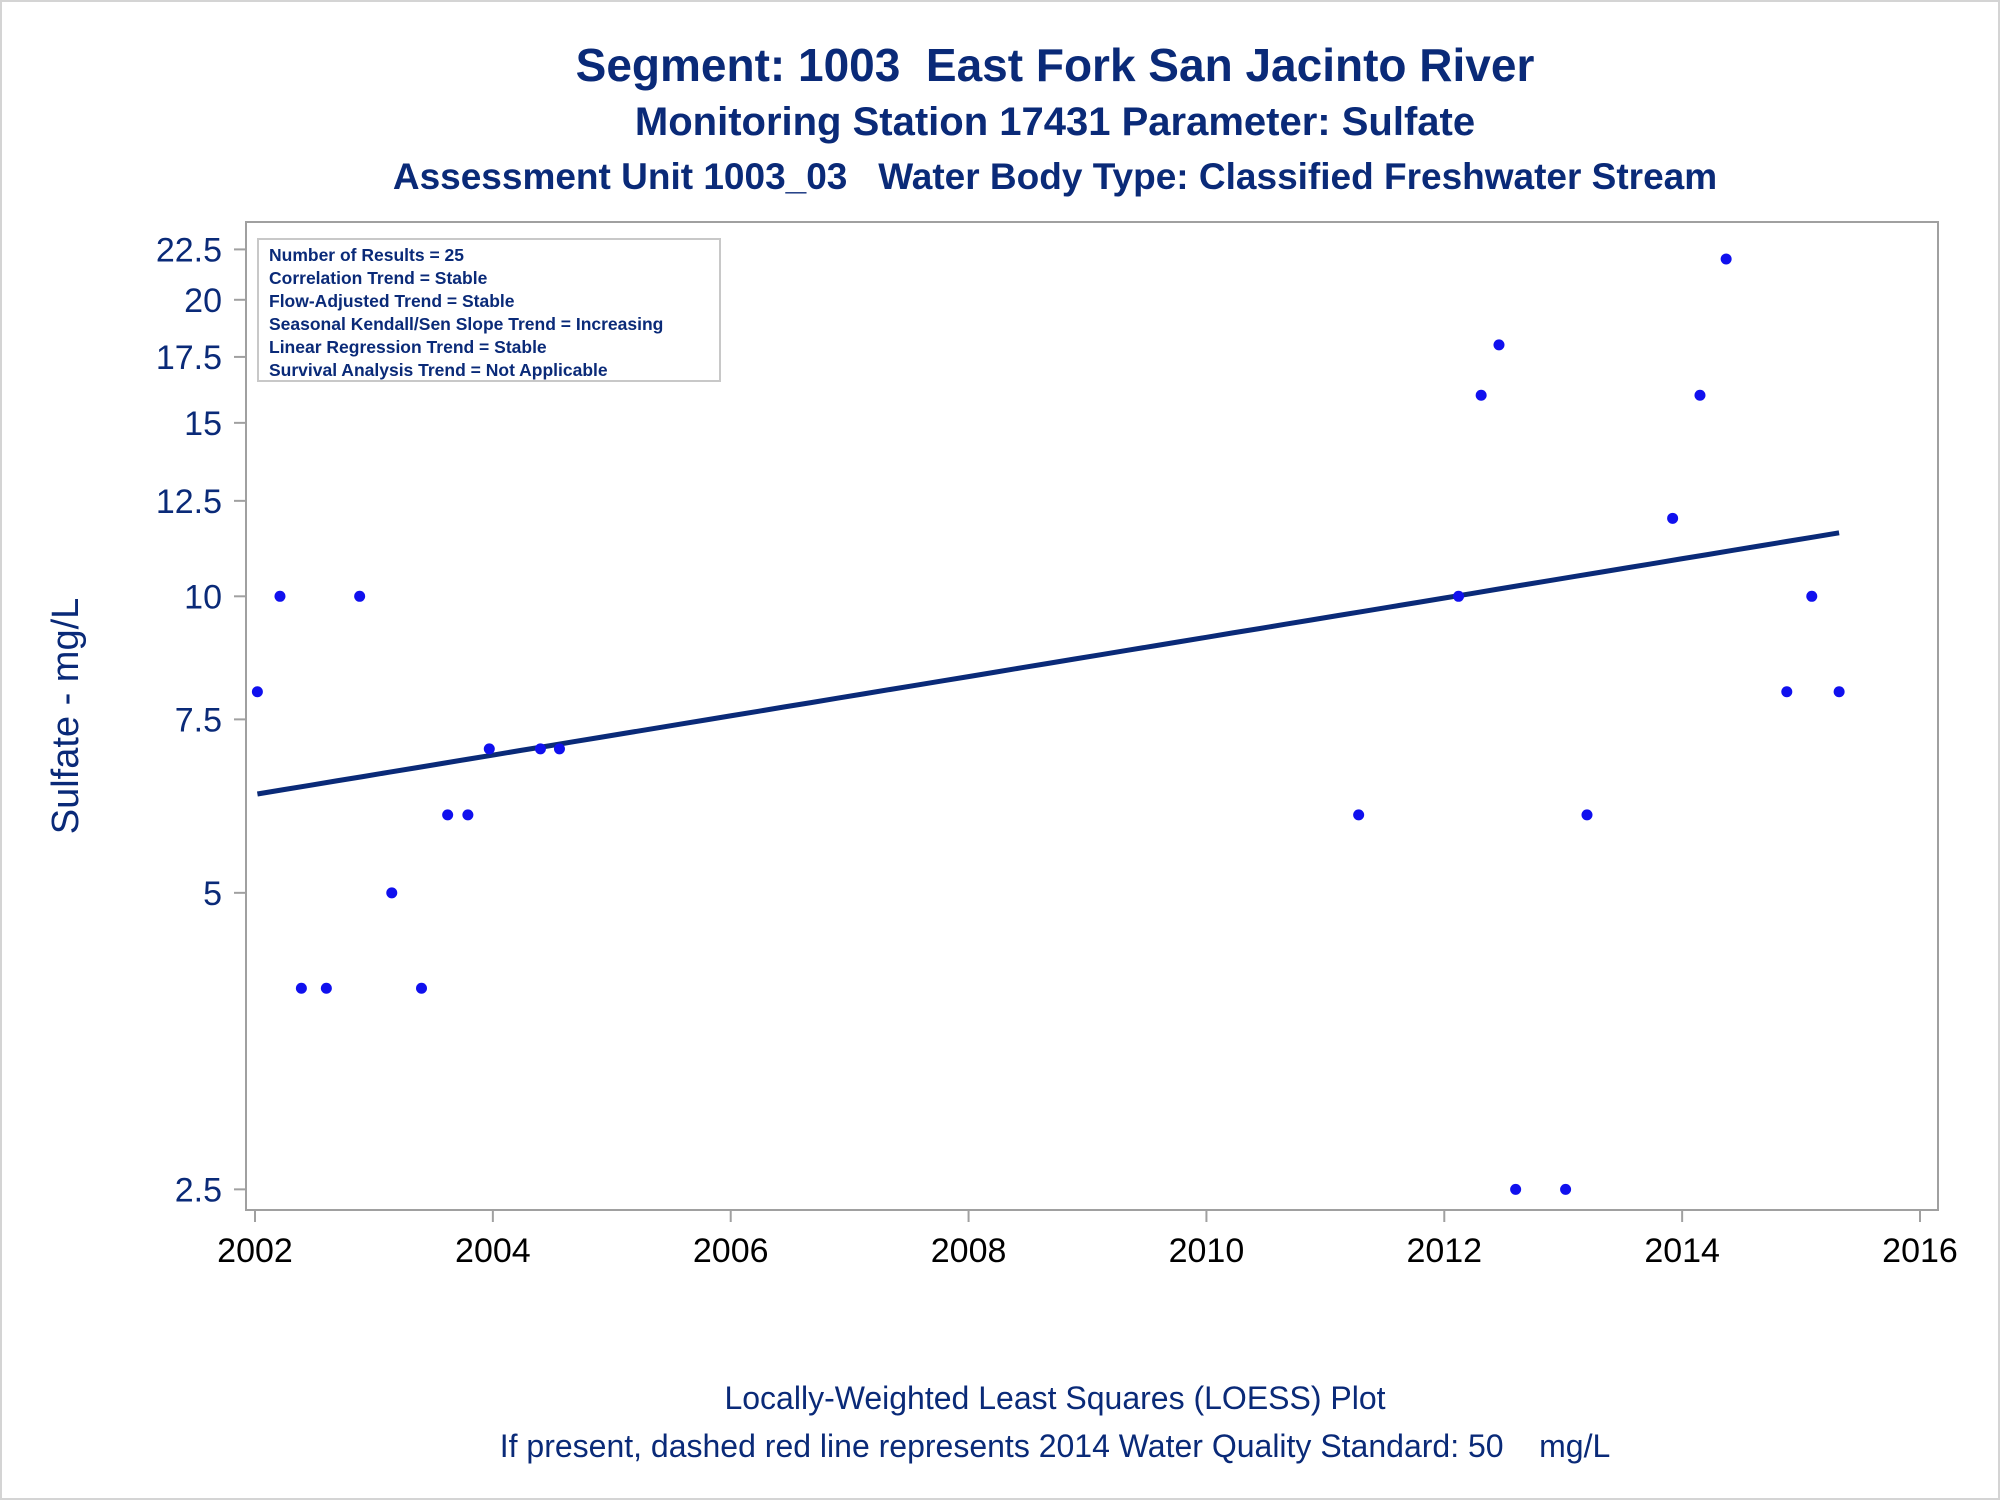 The height and width of the screenshot is (1500, 2000). I want to click on y-axis: 2.5 5 7.5 10 12.5 15 17.5 20 22.5, so click(201, 720).